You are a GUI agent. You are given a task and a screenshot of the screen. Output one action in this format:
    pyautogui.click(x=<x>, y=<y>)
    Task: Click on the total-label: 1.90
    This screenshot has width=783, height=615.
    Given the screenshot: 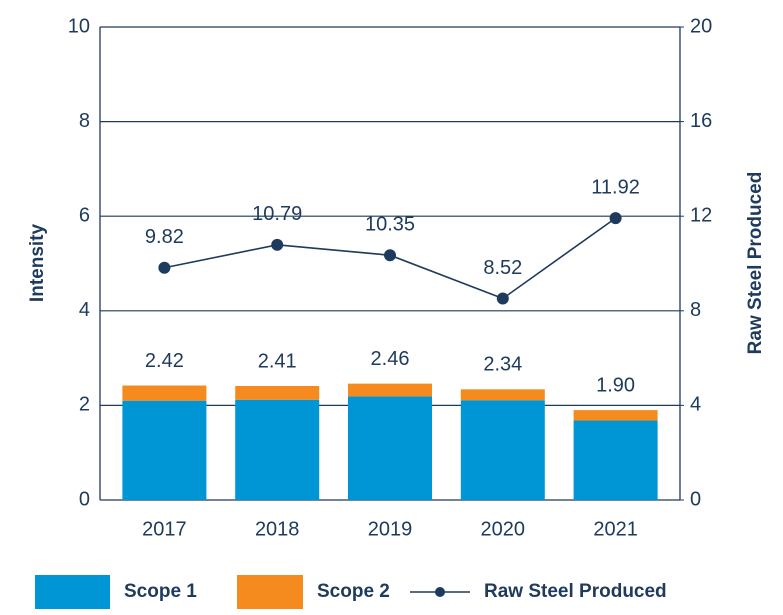 What is the action you would take?
    pyautogui.click(x=615, y=385)
    